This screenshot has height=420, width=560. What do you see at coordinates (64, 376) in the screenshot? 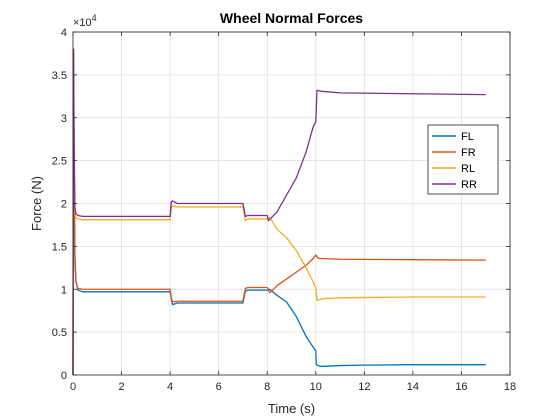
I see `y-tick-label: 0` at bounding box center [64, 376].